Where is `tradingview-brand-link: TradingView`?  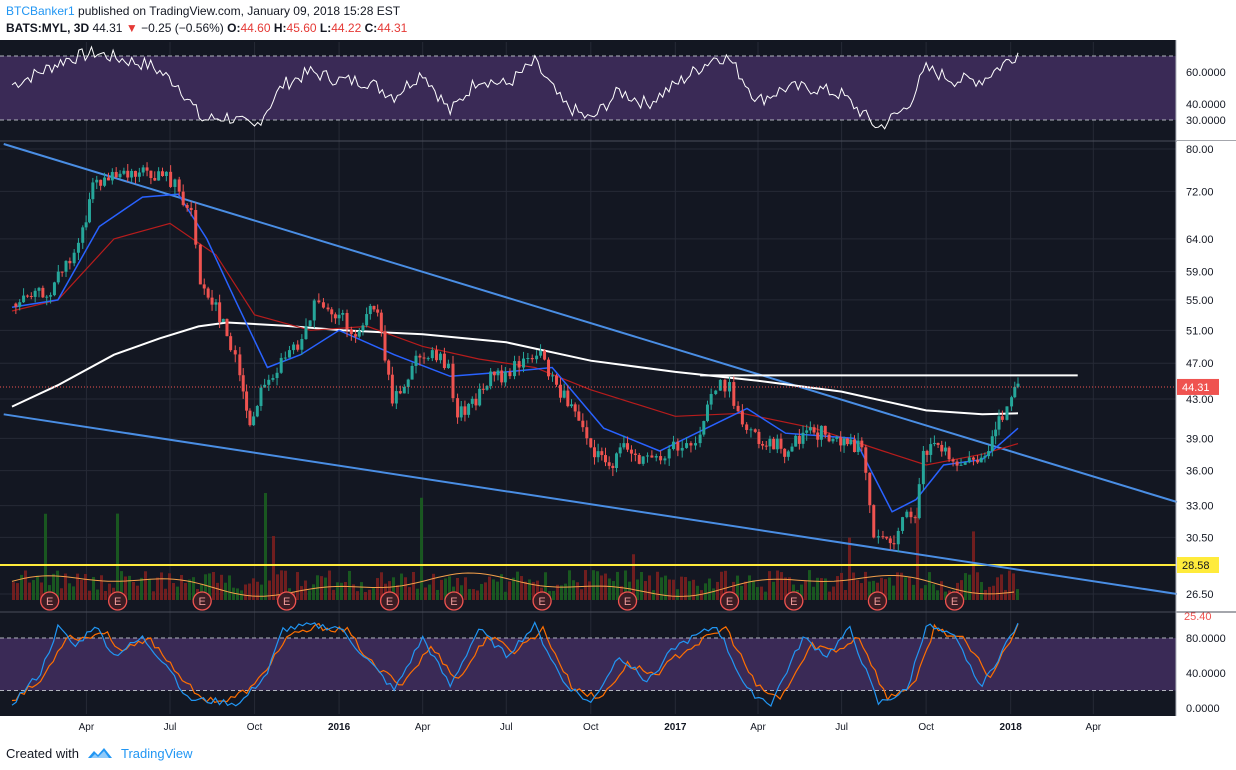
tradingview-brand-link: TradingView is located at coordinates (156, 753).